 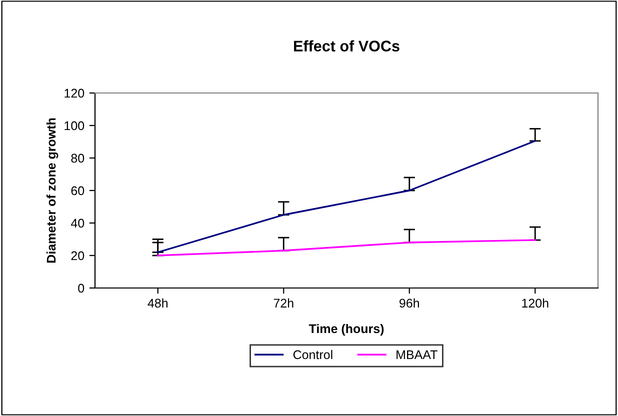 What do you see at coordinates (81, 288) in the screenshot?
I see `y-tick-label: 0` at bounding box center [81, 288].